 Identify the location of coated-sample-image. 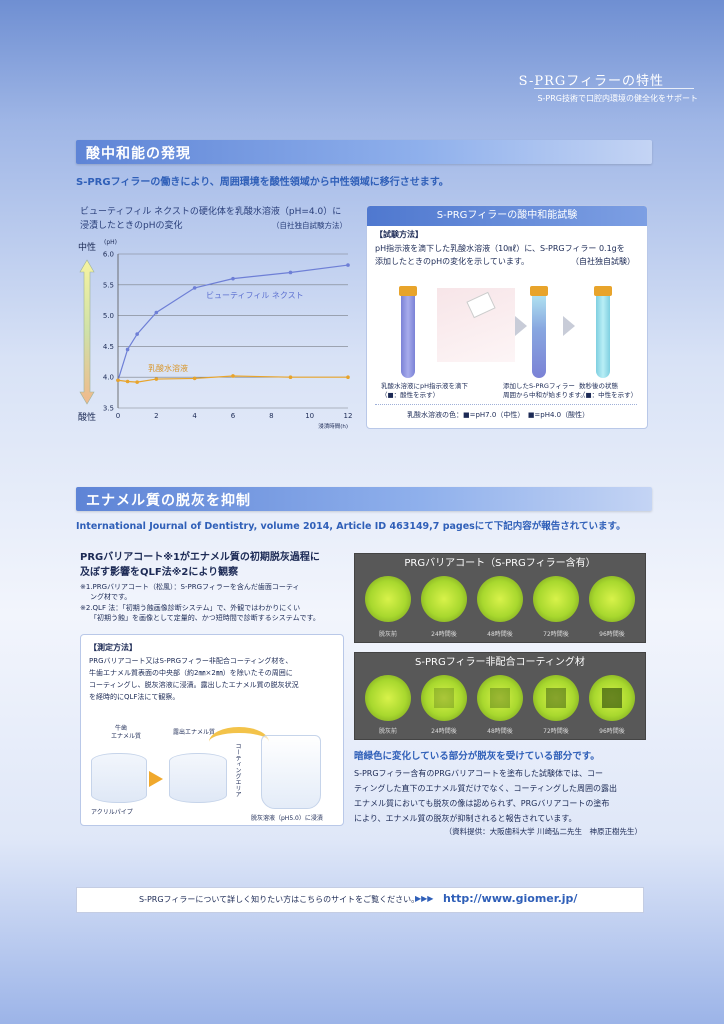
(198, 778).